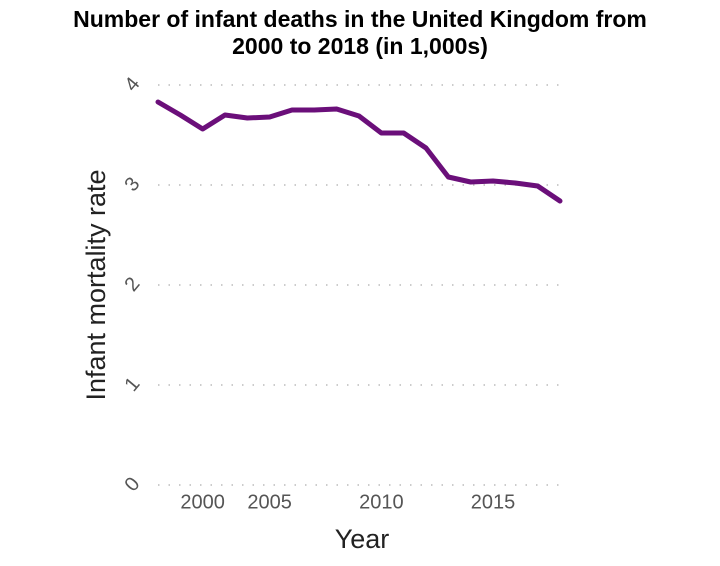 The height and width of the screenshot is (566, 720). Describe the element at coordinates (362, 539) in the screenshot. I see `x-axis-label: Year` at that location.